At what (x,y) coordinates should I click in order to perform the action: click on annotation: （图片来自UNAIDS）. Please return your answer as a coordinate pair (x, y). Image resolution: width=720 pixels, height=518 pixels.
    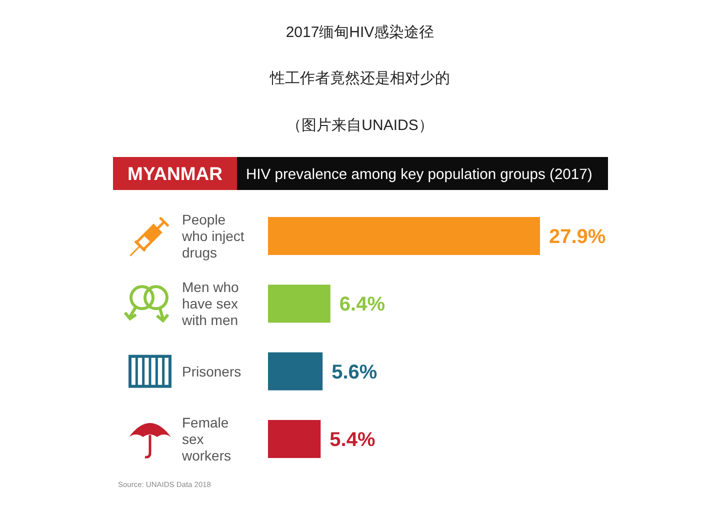
    Looking at the image, I should click on (360, 125).